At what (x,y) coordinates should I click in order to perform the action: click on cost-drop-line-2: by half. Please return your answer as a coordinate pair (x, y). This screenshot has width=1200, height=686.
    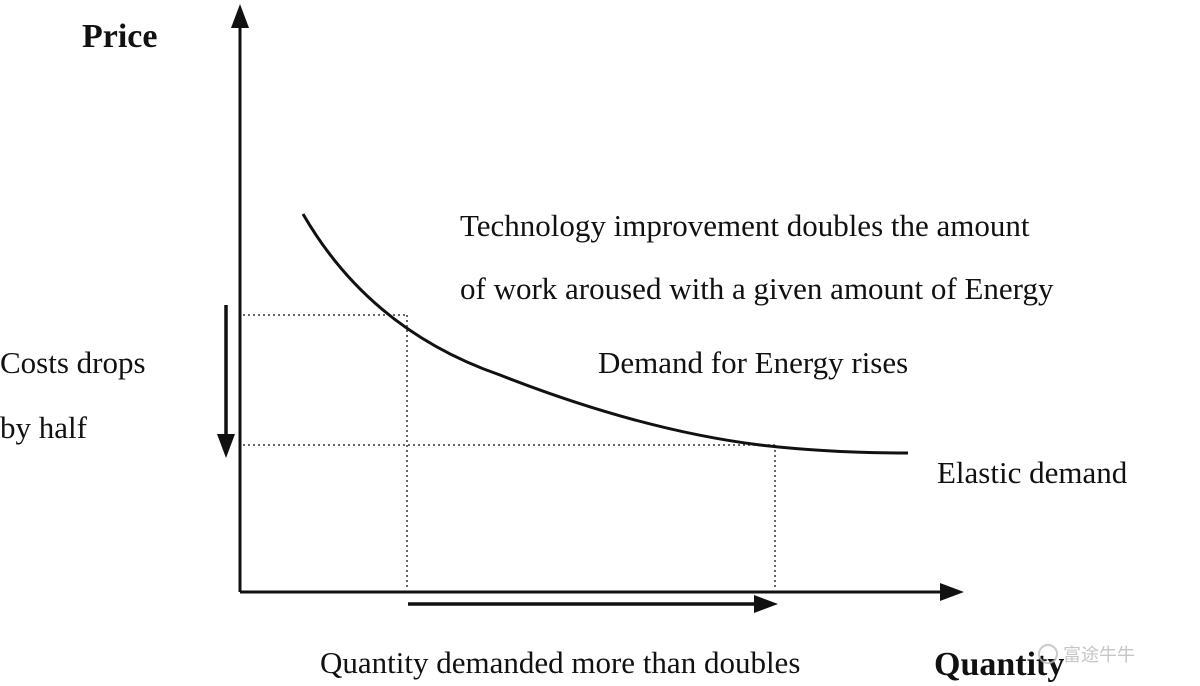
    Looking at the image, I should click on (44, 427).